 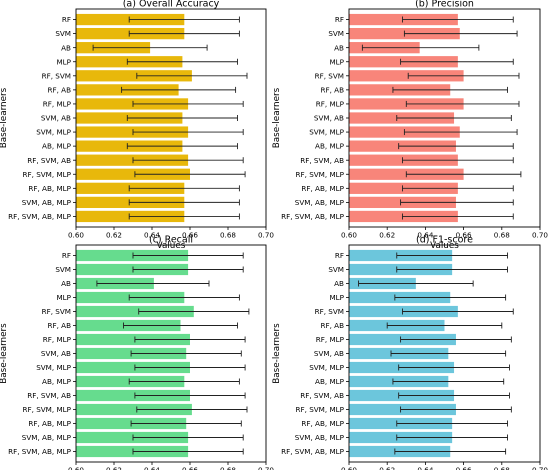 What do you see at coordinates (171, 240) in the screenshot?
I see `chart-title: (c) Recall` at bounding box center [171, 240].